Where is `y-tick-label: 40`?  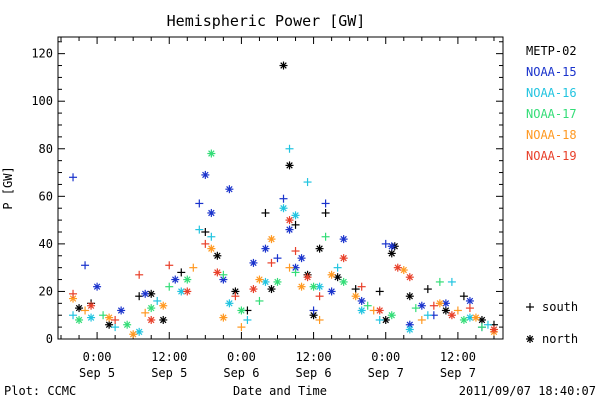 y-tick-label: 40 is located at coordinates (46, 244).